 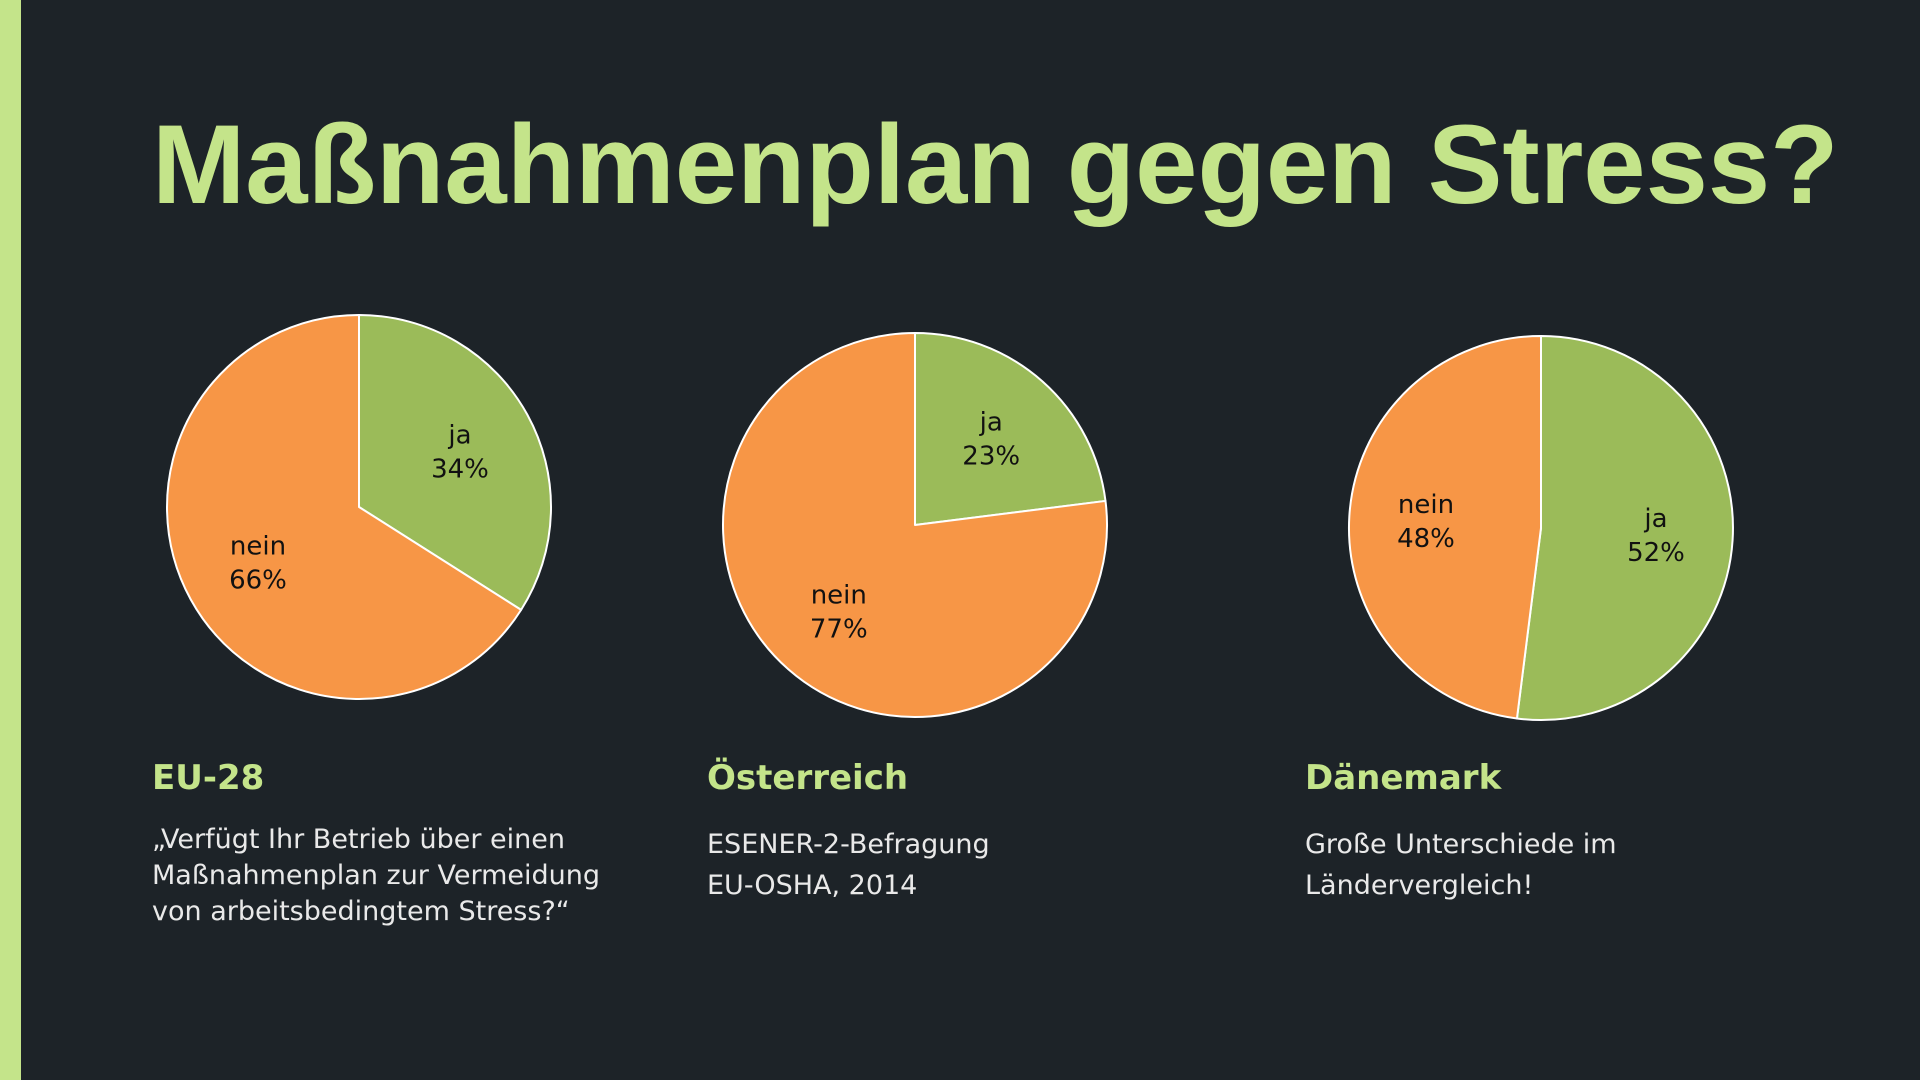 What do you see at coordinates (848, 844) in the screenshot?
I see `description-line: ESENER-2-Befragung` at bounding box center [848, 844].